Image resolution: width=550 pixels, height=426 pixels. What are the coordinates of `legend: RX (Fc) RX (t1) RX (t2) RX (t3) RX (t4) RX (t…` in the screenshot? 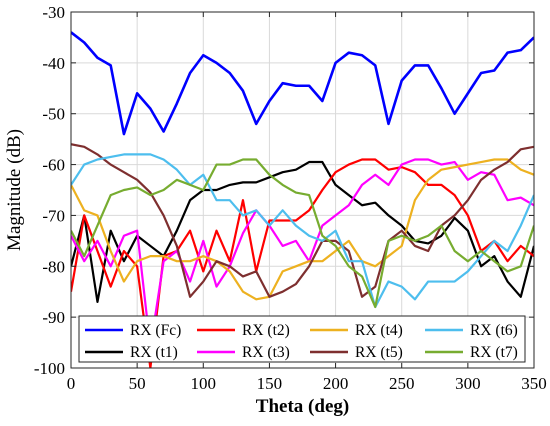 It's located at (302, 339).